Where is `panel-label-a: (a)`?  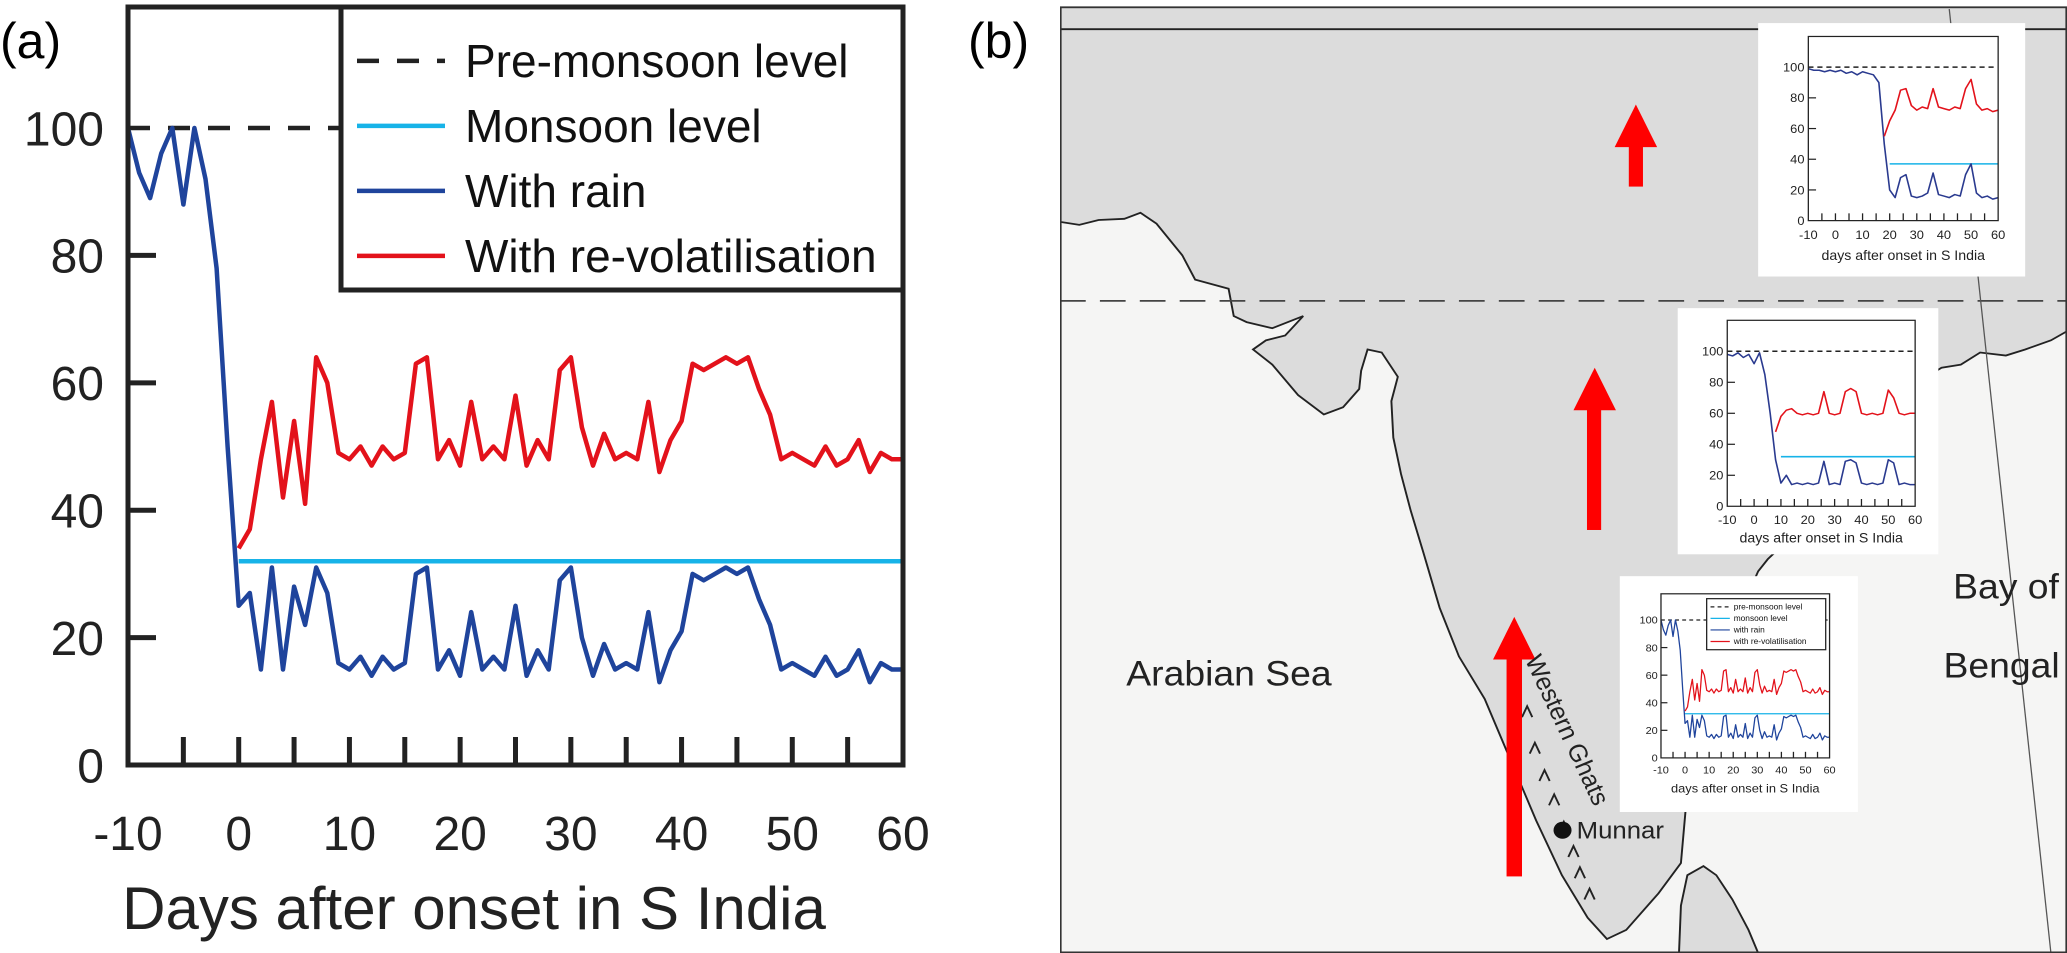 panel-label-a: (a) is located at coordinates (30, 41).